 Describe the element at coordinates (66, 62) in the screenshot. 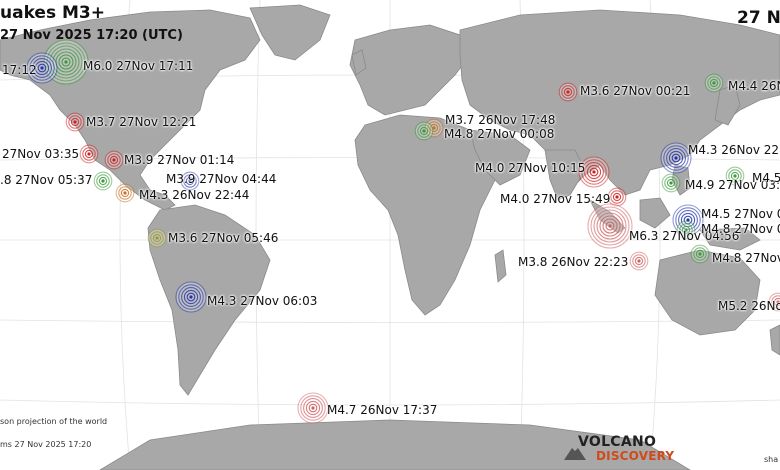

I see `quake-marker-q1` at that location.